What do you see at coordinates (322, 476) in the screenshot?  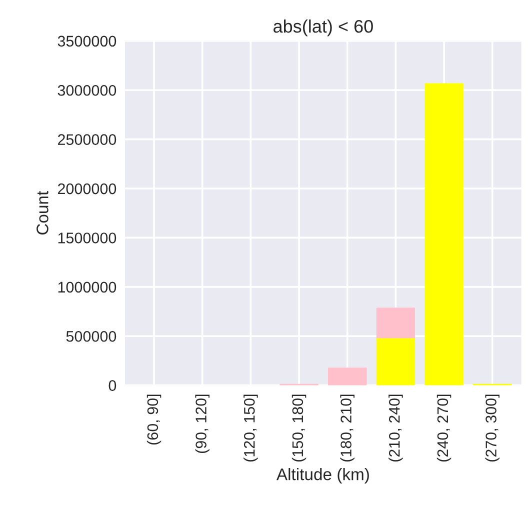 I see `x-axis-title: Altitude (km)` at bounding box center [322, 476].